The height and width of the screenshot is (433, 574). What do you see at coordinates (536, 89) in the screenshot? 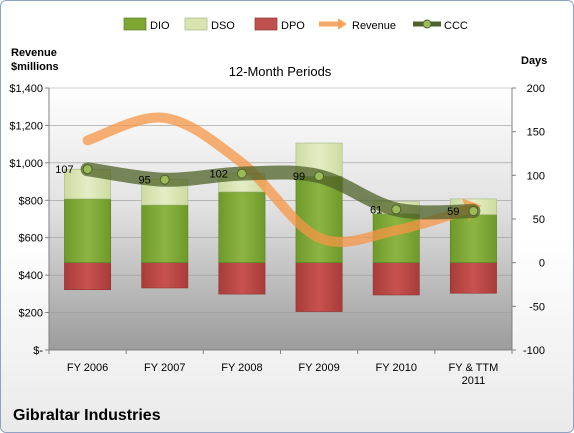
I see `right-tick-label: 200` at bounding box center [536, 89].